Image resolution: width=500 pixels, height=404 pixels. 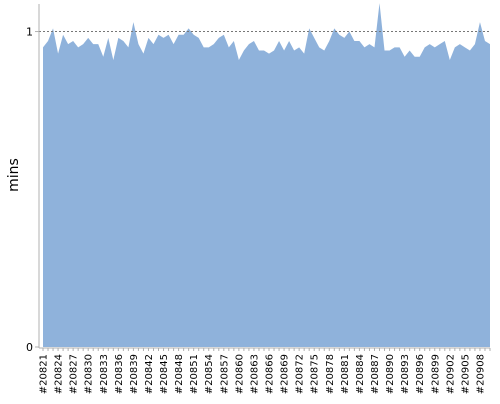 I want to click on x-tick-label: #20830, so click(x=89, y=374).